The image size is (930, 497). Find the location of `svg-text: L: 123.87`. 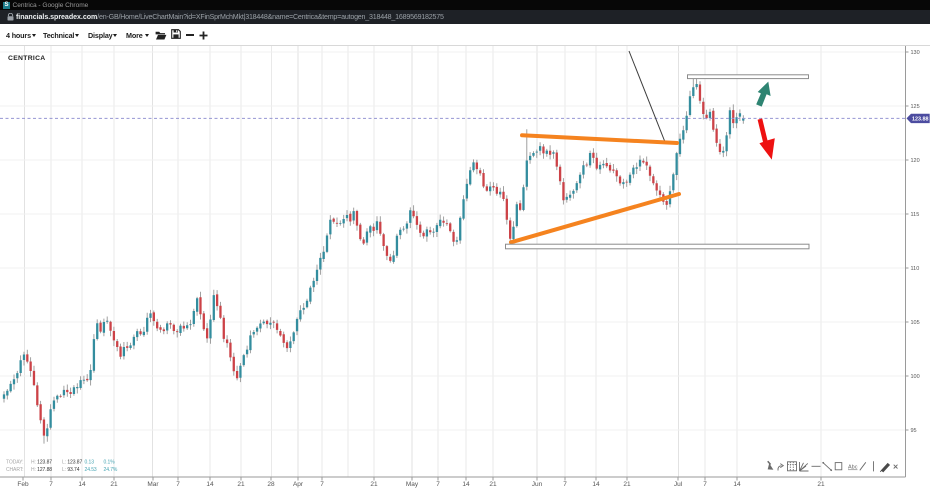

svg-text: L: 123.87 is located at coordinates (72, 463).